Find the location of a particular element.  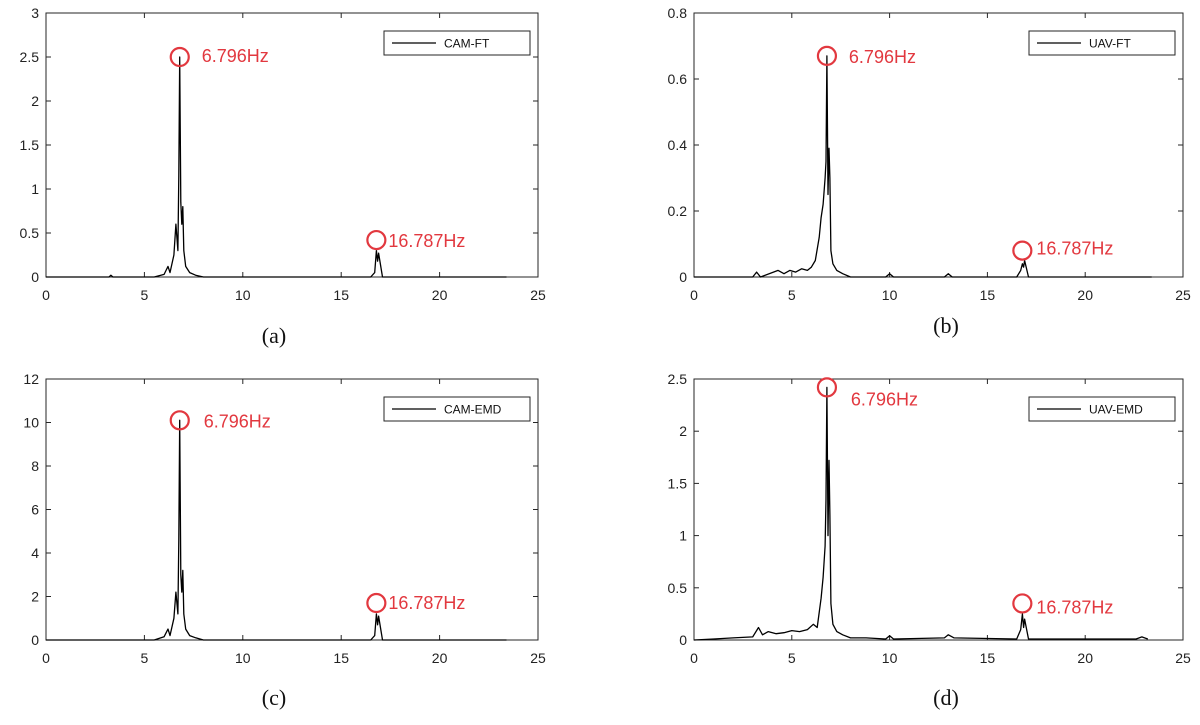

panel-label: (a) is located at coordinates (274, 335).